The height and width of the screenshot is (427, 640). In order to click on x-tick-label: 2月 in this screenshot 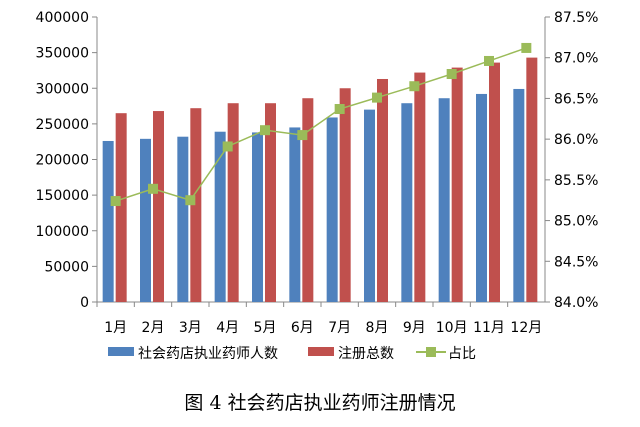, I will do `click(153, 328)`.